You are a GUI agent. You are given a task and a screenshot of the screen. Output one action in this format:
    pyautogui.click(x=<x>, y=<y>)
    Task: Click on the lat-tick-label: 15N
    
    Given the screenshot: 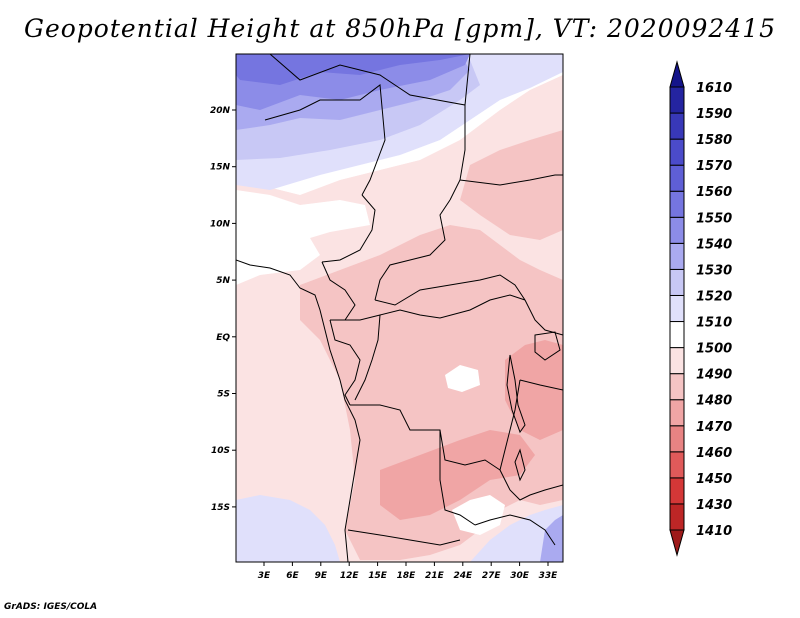 What is the action you would take?
    pyautogui.click(x=220, y=168)
    